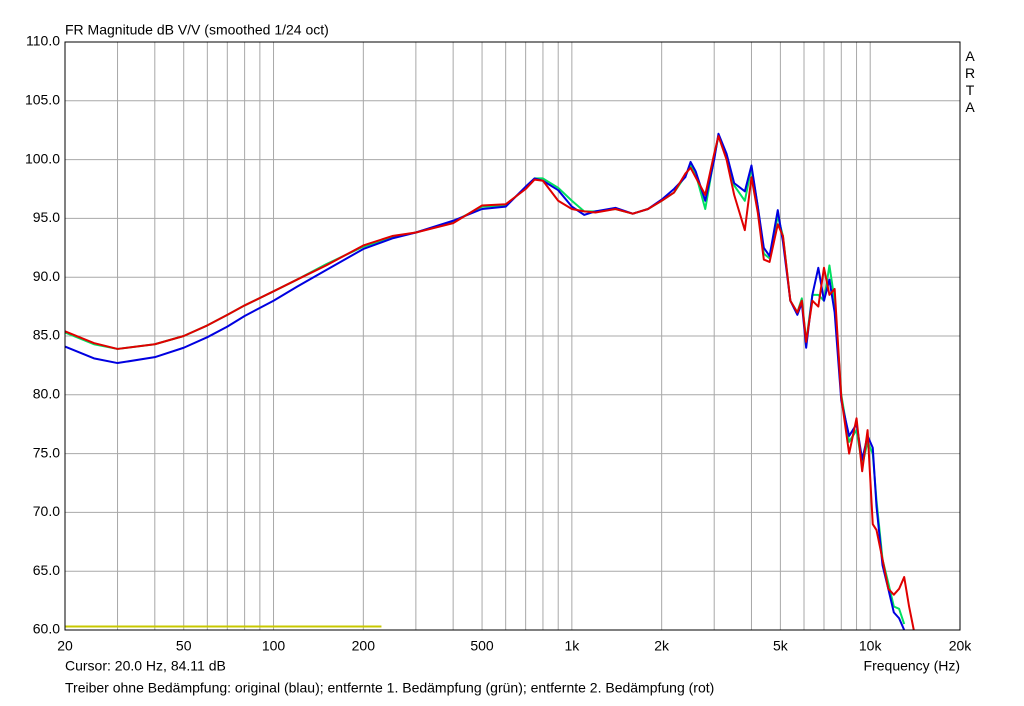 This screenshot has width=1024, height=706. Describe the element at coordinates (43, 41) in the screenshot. I see `y-tick-label: 110.0` at that location.